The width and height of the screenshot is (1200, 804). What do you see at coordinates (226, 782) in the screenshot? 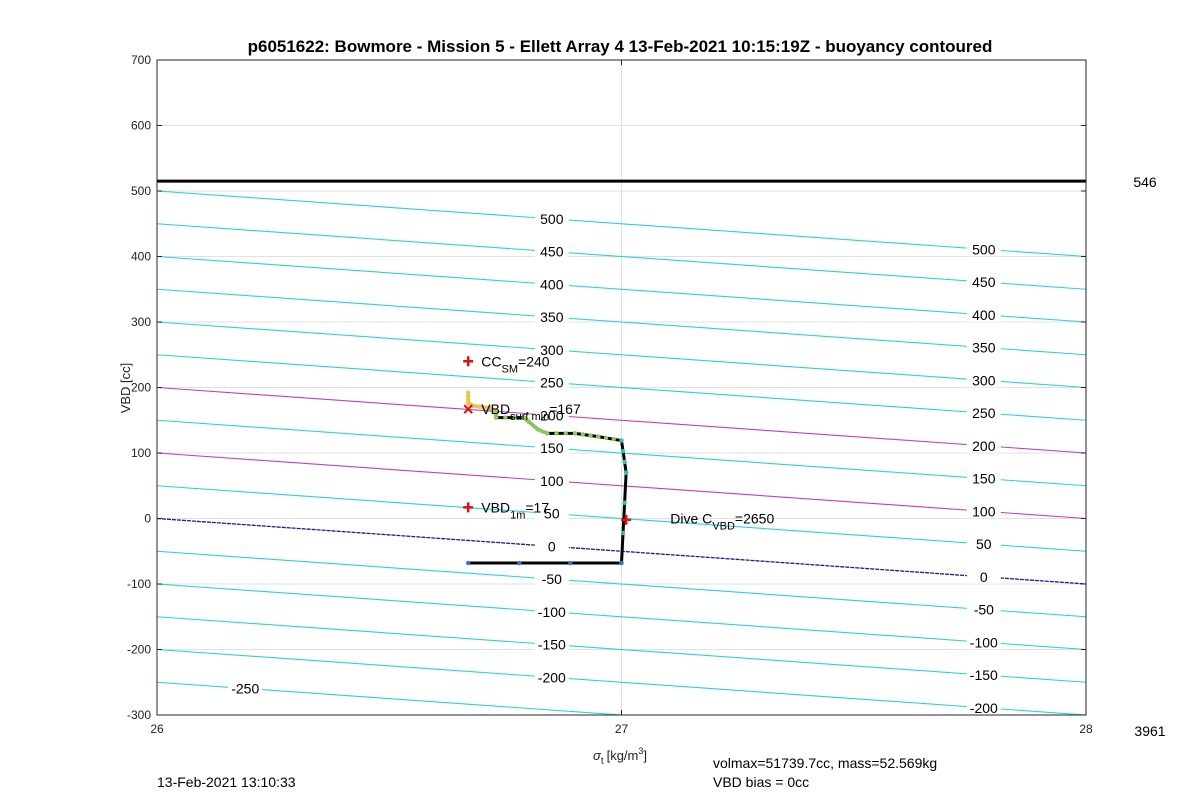
I see `footer-timestamp: 13-Feb-2021 13:10:33` at bounding box center [226, 782].